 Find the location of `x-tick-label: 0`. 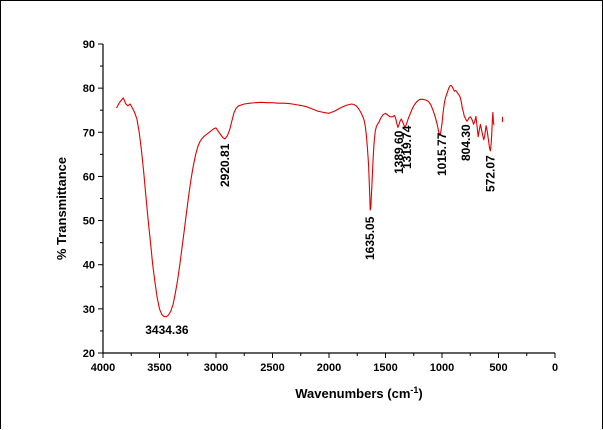

x-tick-label: 0 is located at coordinates (555, 368).